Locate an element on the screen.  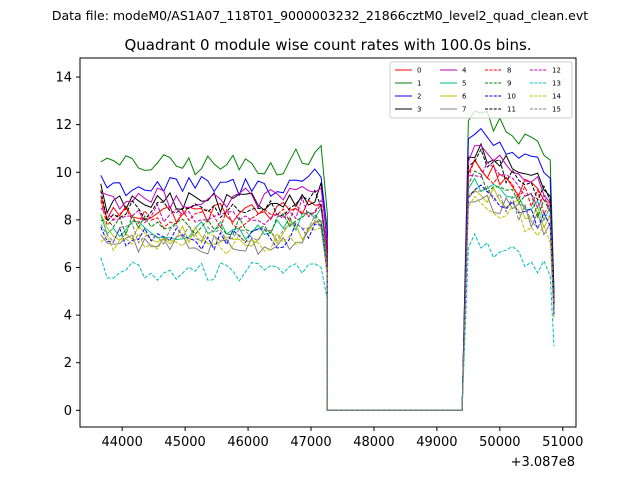
y-tick-label: 12 is located at coordinates (63, 125).